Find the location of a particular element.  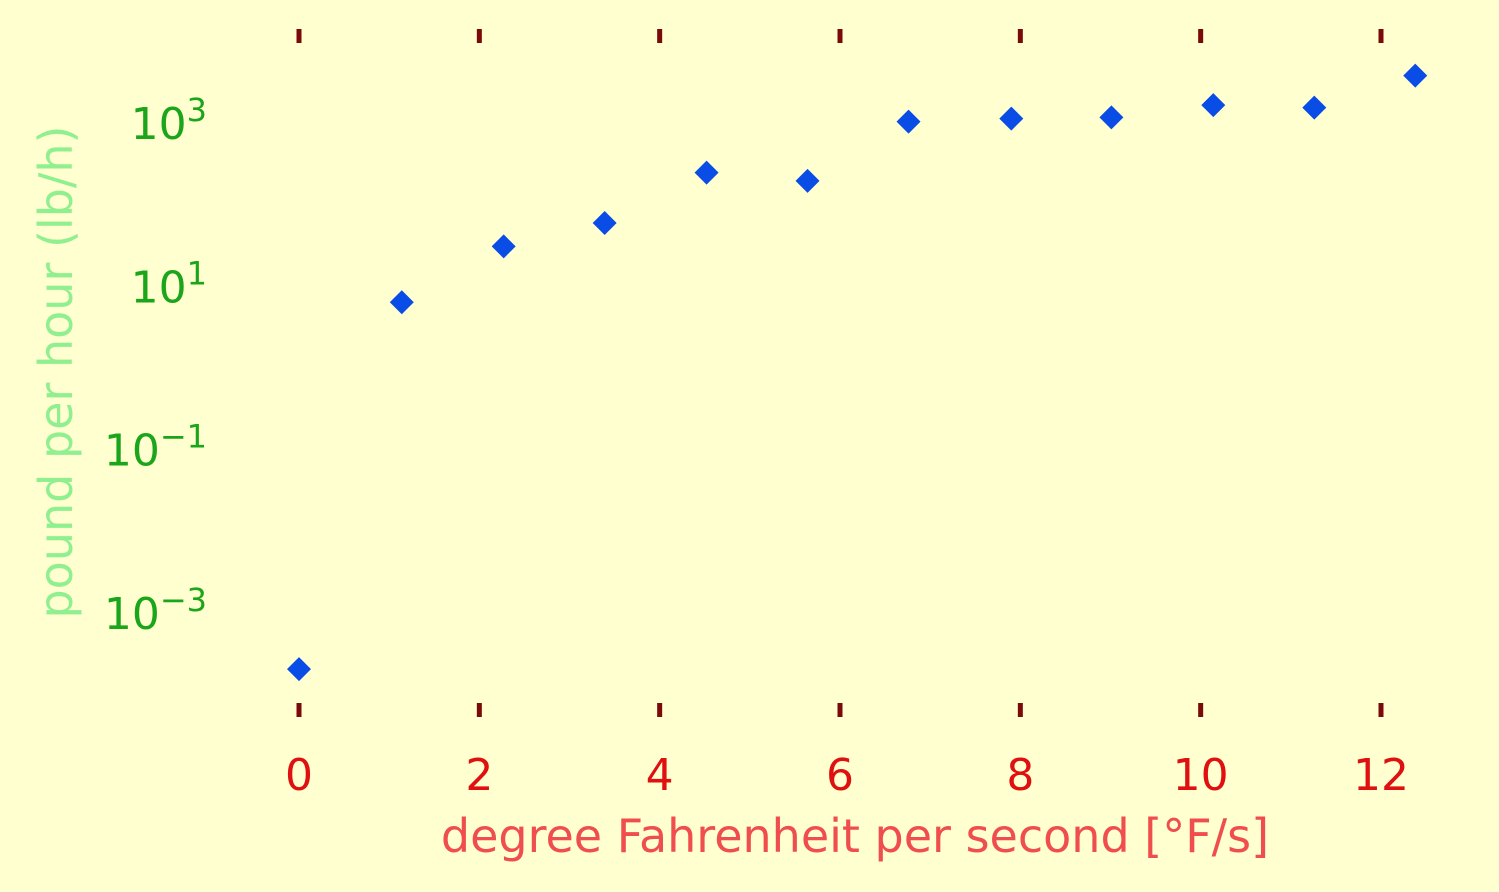

top-tick-marks is located at coordinates (840, 36).